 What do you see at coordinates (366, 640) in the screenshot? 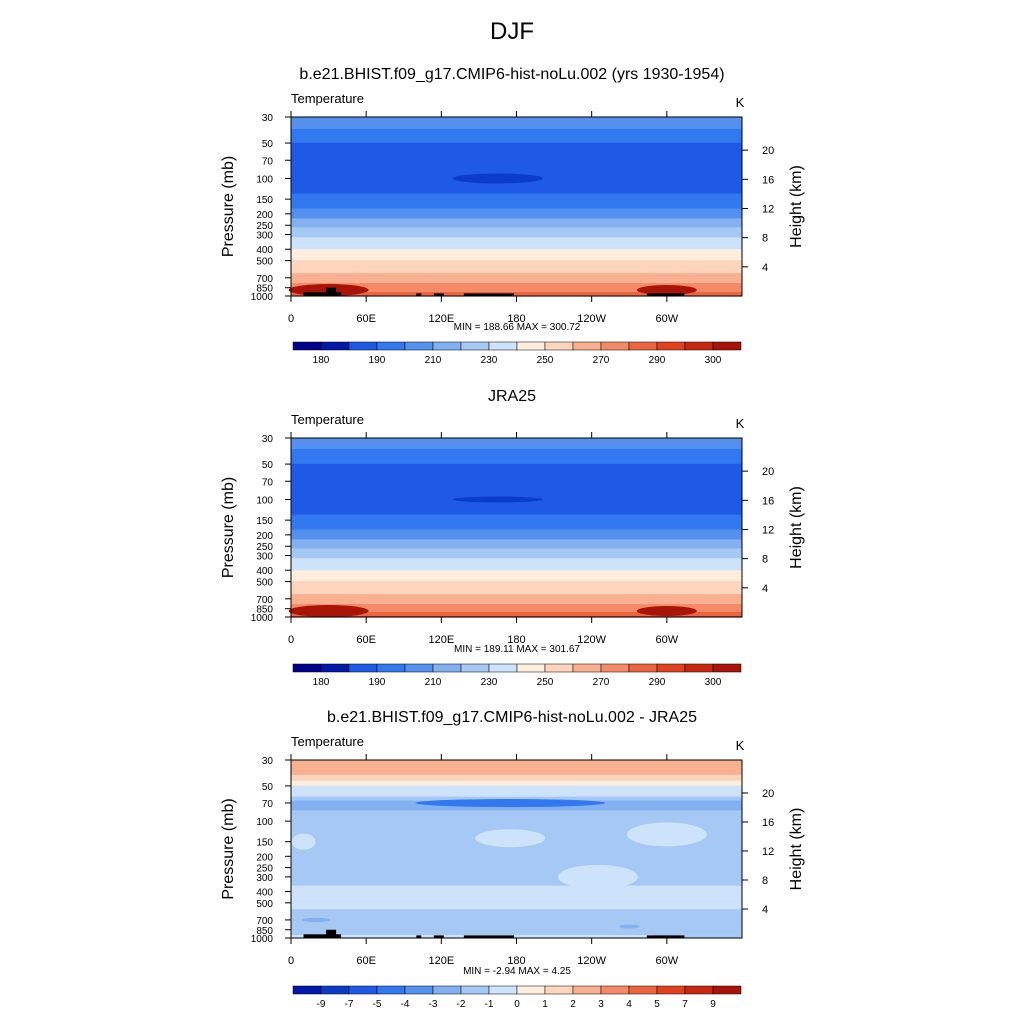
I see `x-tick-label: 60E` at bounding box center [366, 640].